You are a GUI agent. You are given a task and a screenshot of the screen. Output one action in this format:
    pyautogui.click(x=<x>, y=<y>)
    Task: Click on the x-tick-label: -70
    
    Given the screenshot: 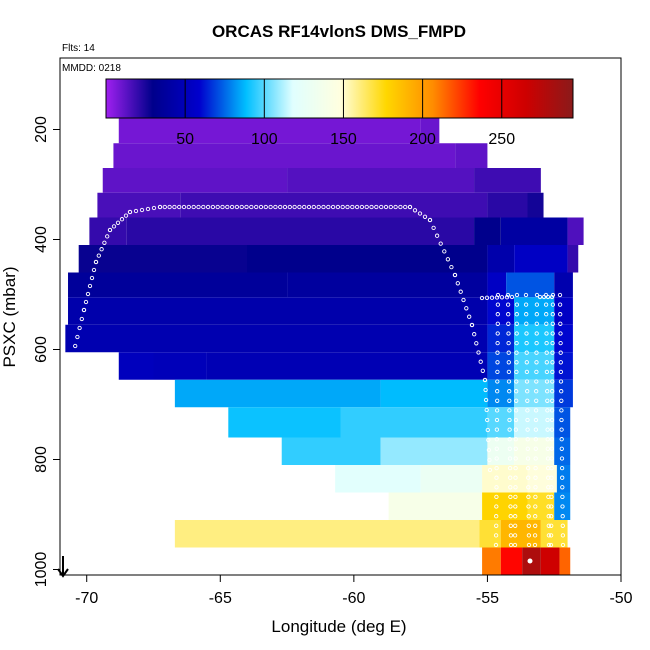 What is the action you would take?
    pyautogui.click(x=86, y=598)
    